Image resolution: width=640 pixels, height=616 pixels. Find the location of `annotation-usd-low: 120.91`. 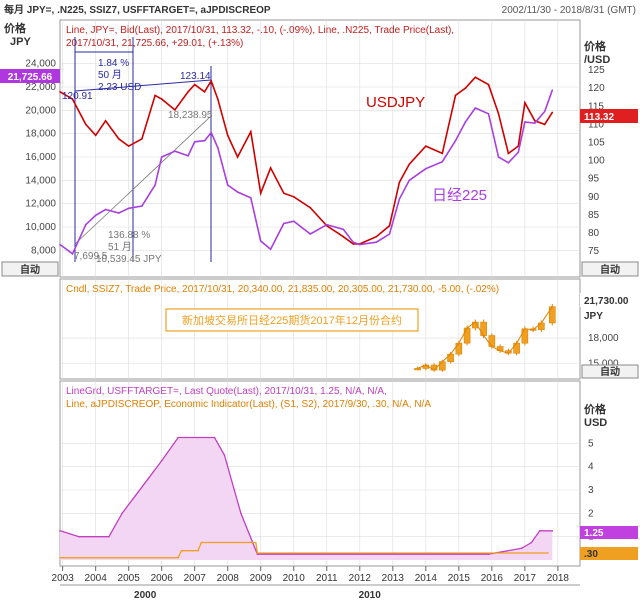

annotation-usd-low: 120.91 is located at coordinates (77, 96).